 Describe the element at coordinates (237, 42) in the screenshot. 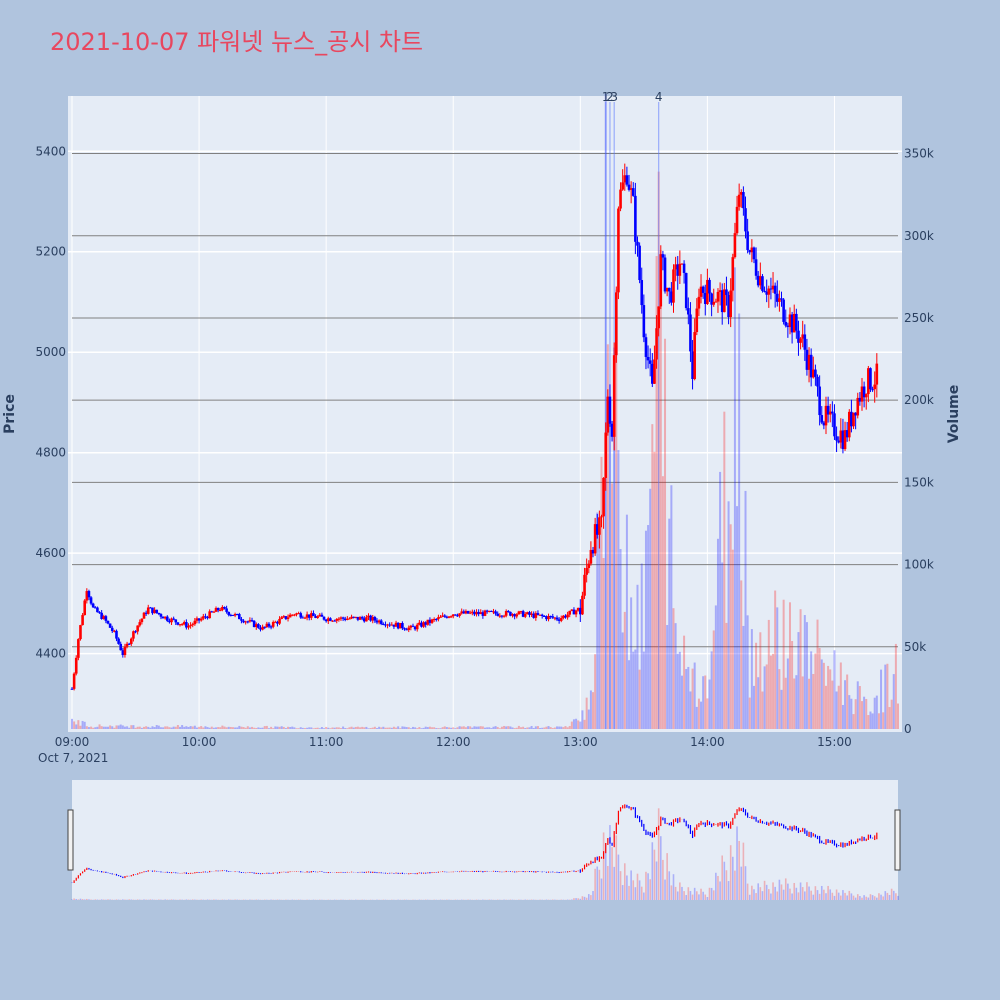

I see `page-title: 2021-10-07 파워넷 뉴스_공시 차트` at that location.